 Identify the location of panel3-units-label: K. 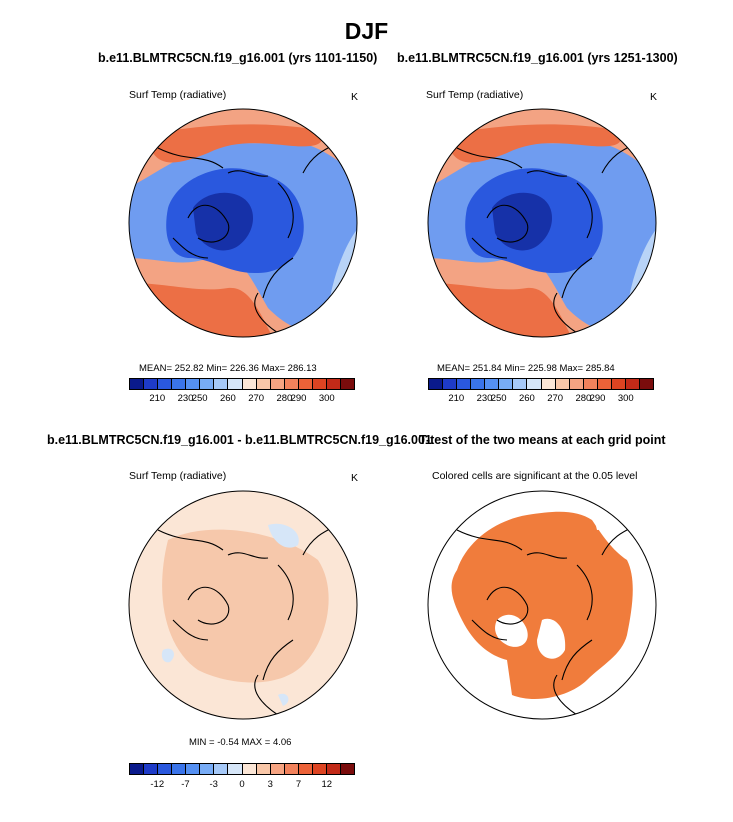
(355, 478).